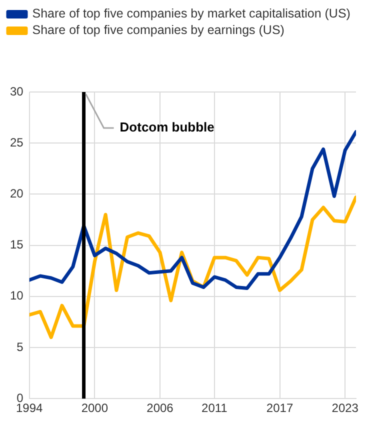 Image resolution: width=372 pixels, height=423 pixels. What do you see at coordinates (17, 142) in the screenshot?
I see `y-tick-label: 25` at bounding box center [17, 142].